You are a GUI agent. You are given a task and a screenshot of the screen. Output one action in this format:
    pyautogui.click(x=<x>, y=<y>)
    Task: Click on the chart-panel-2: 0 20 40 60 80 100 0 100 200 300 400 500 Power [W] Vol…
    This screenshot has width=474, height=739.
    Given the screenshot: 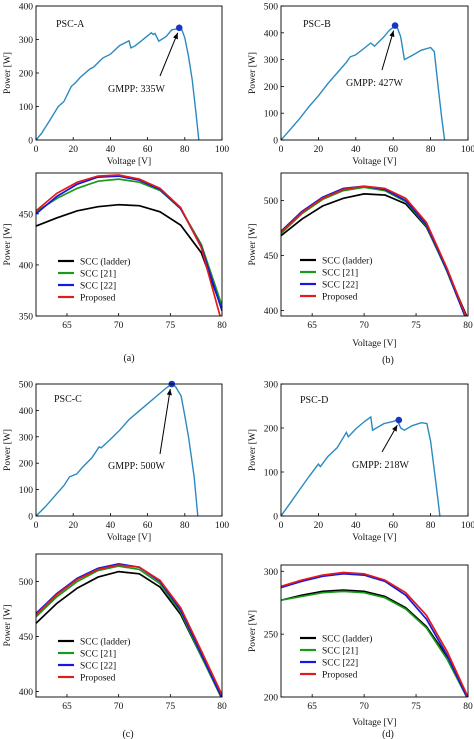 What is the action you would take?
    pyautogui.click(x=361, y=85)
    